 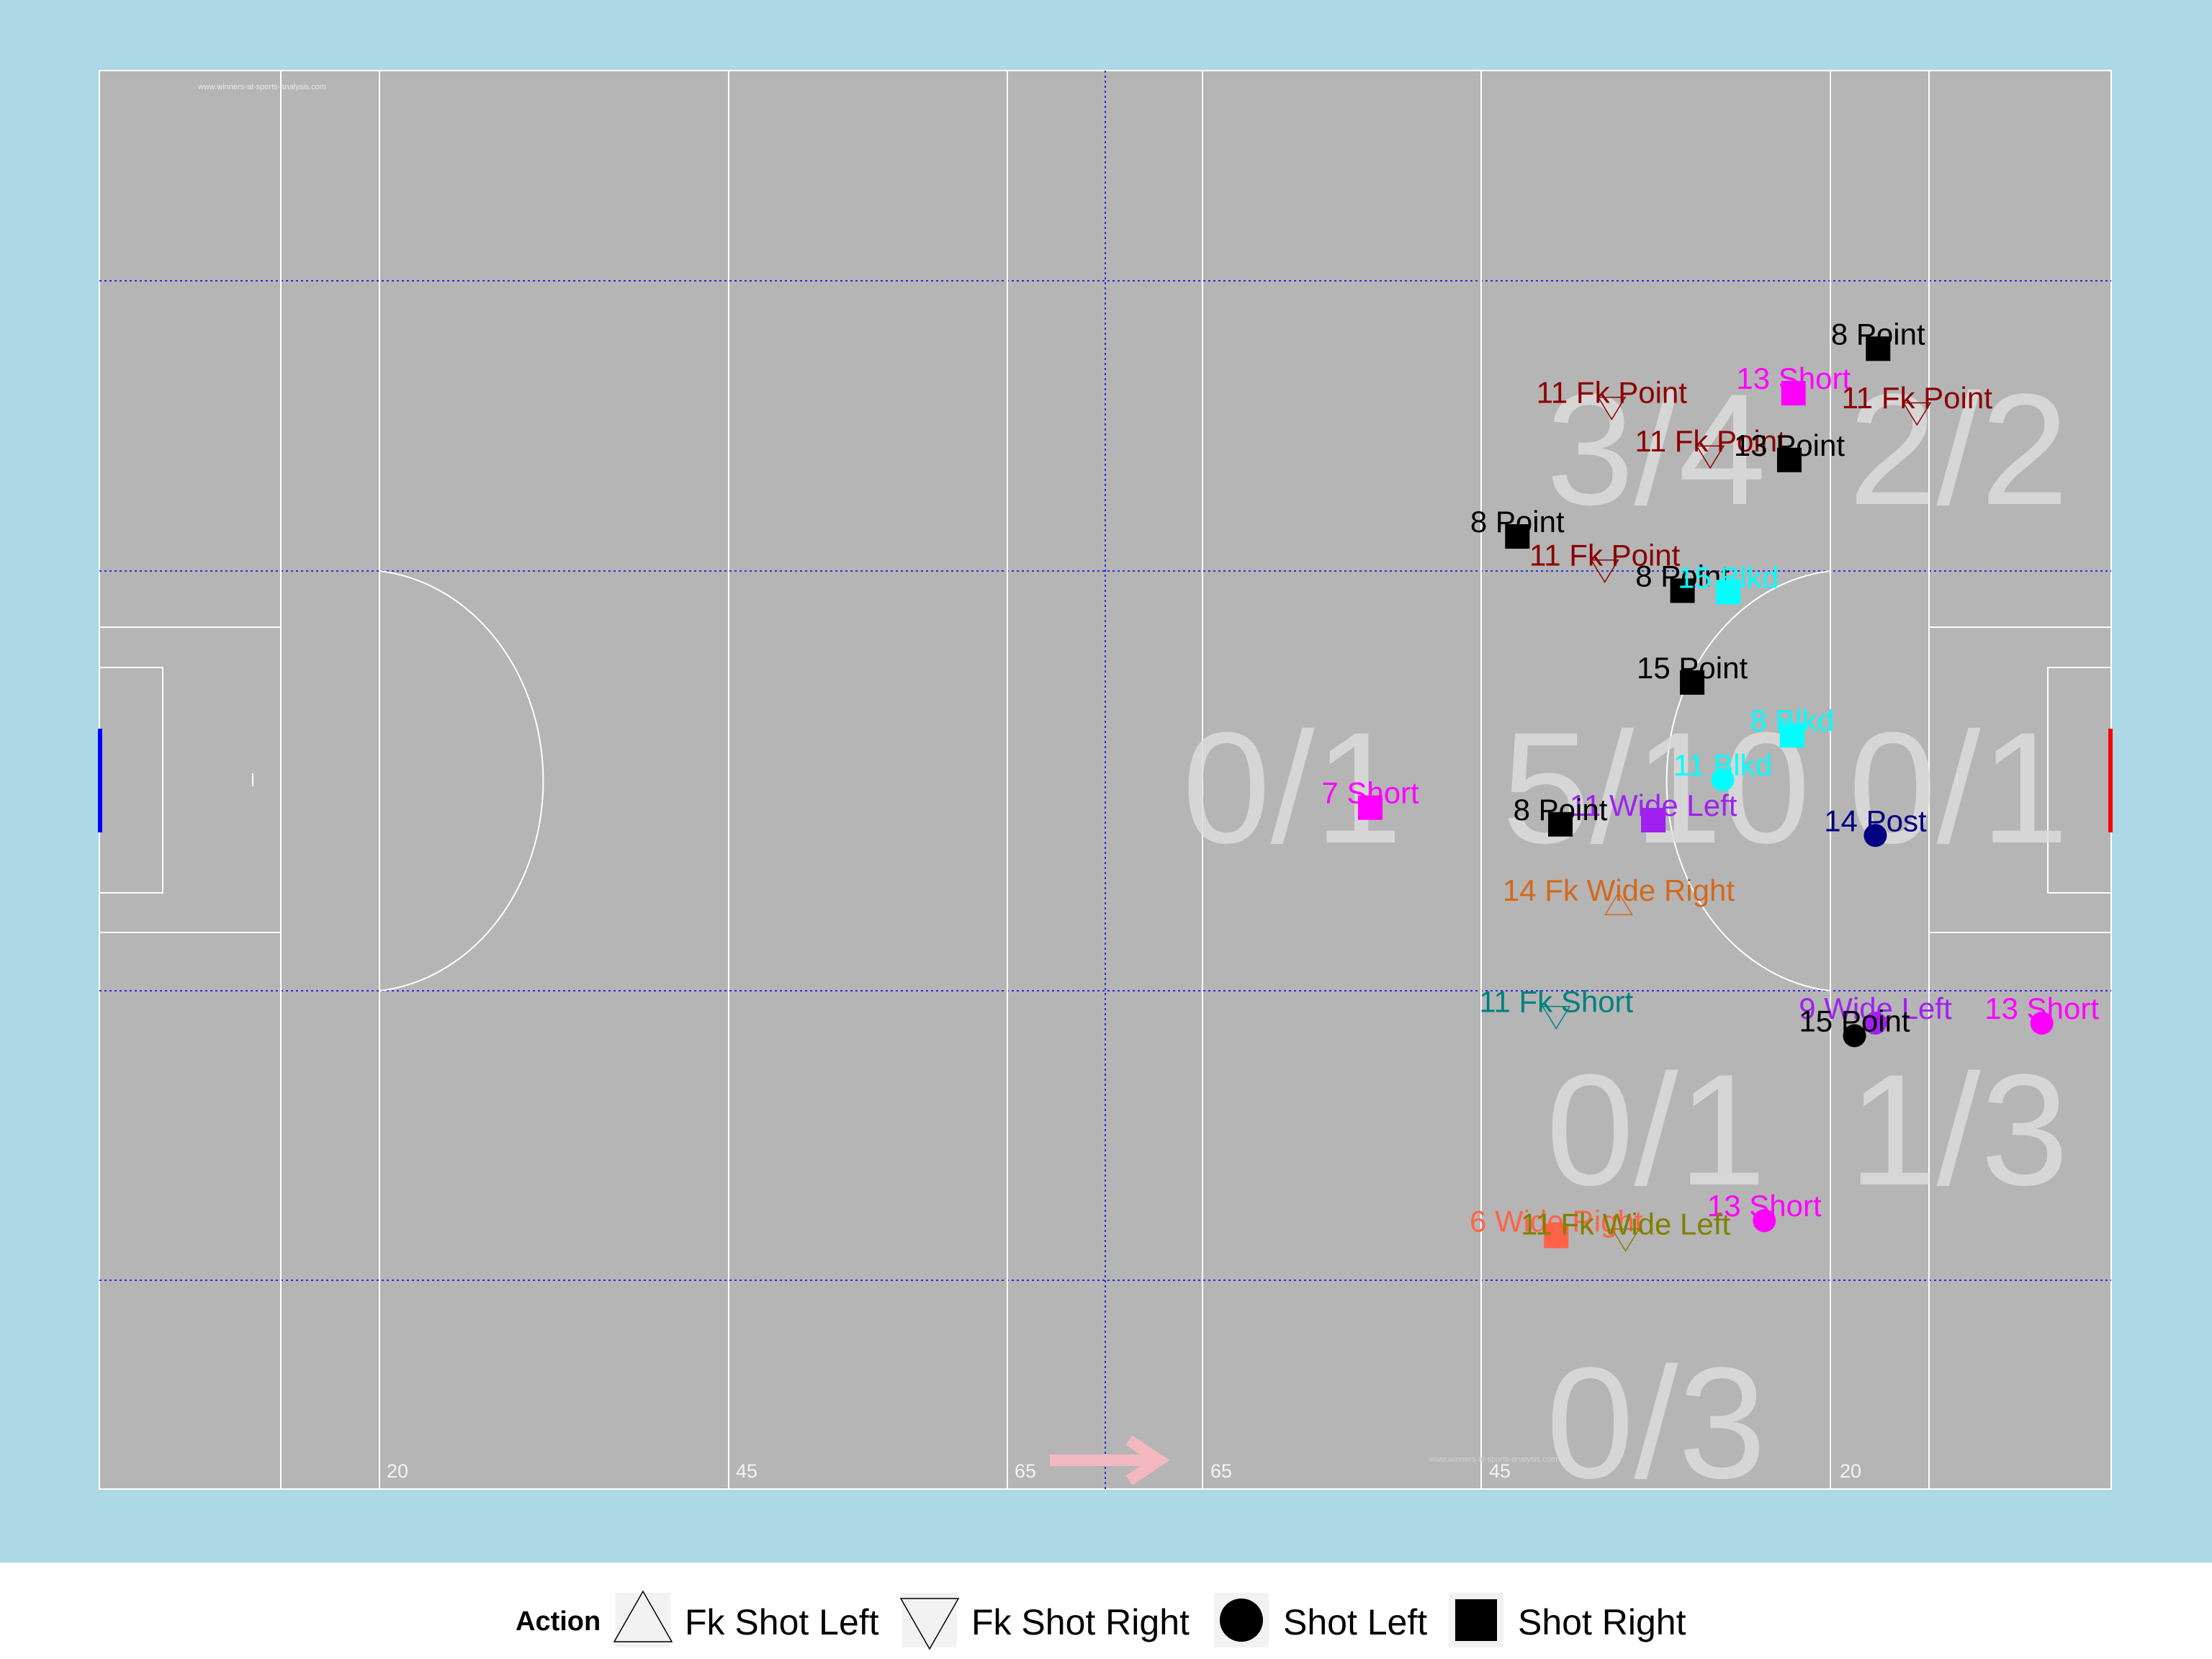 I want to click on legend-item: Shot Left, so click(x=1320, y=1620).